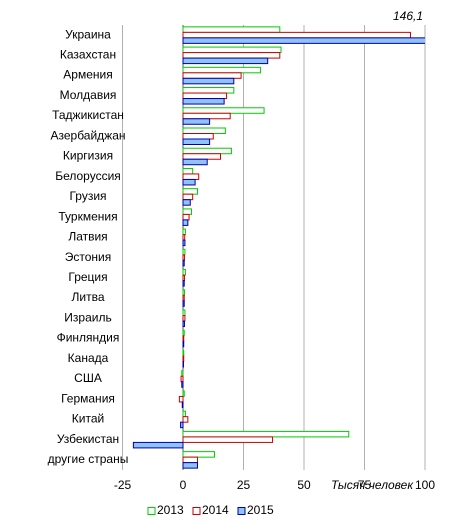 The width and height of the screenshot is (450, 529). What do you see at coordinates (87, 216) in the screenshot?
I see `y-tick-label: Туркмения` at bounding box center [87, 216].